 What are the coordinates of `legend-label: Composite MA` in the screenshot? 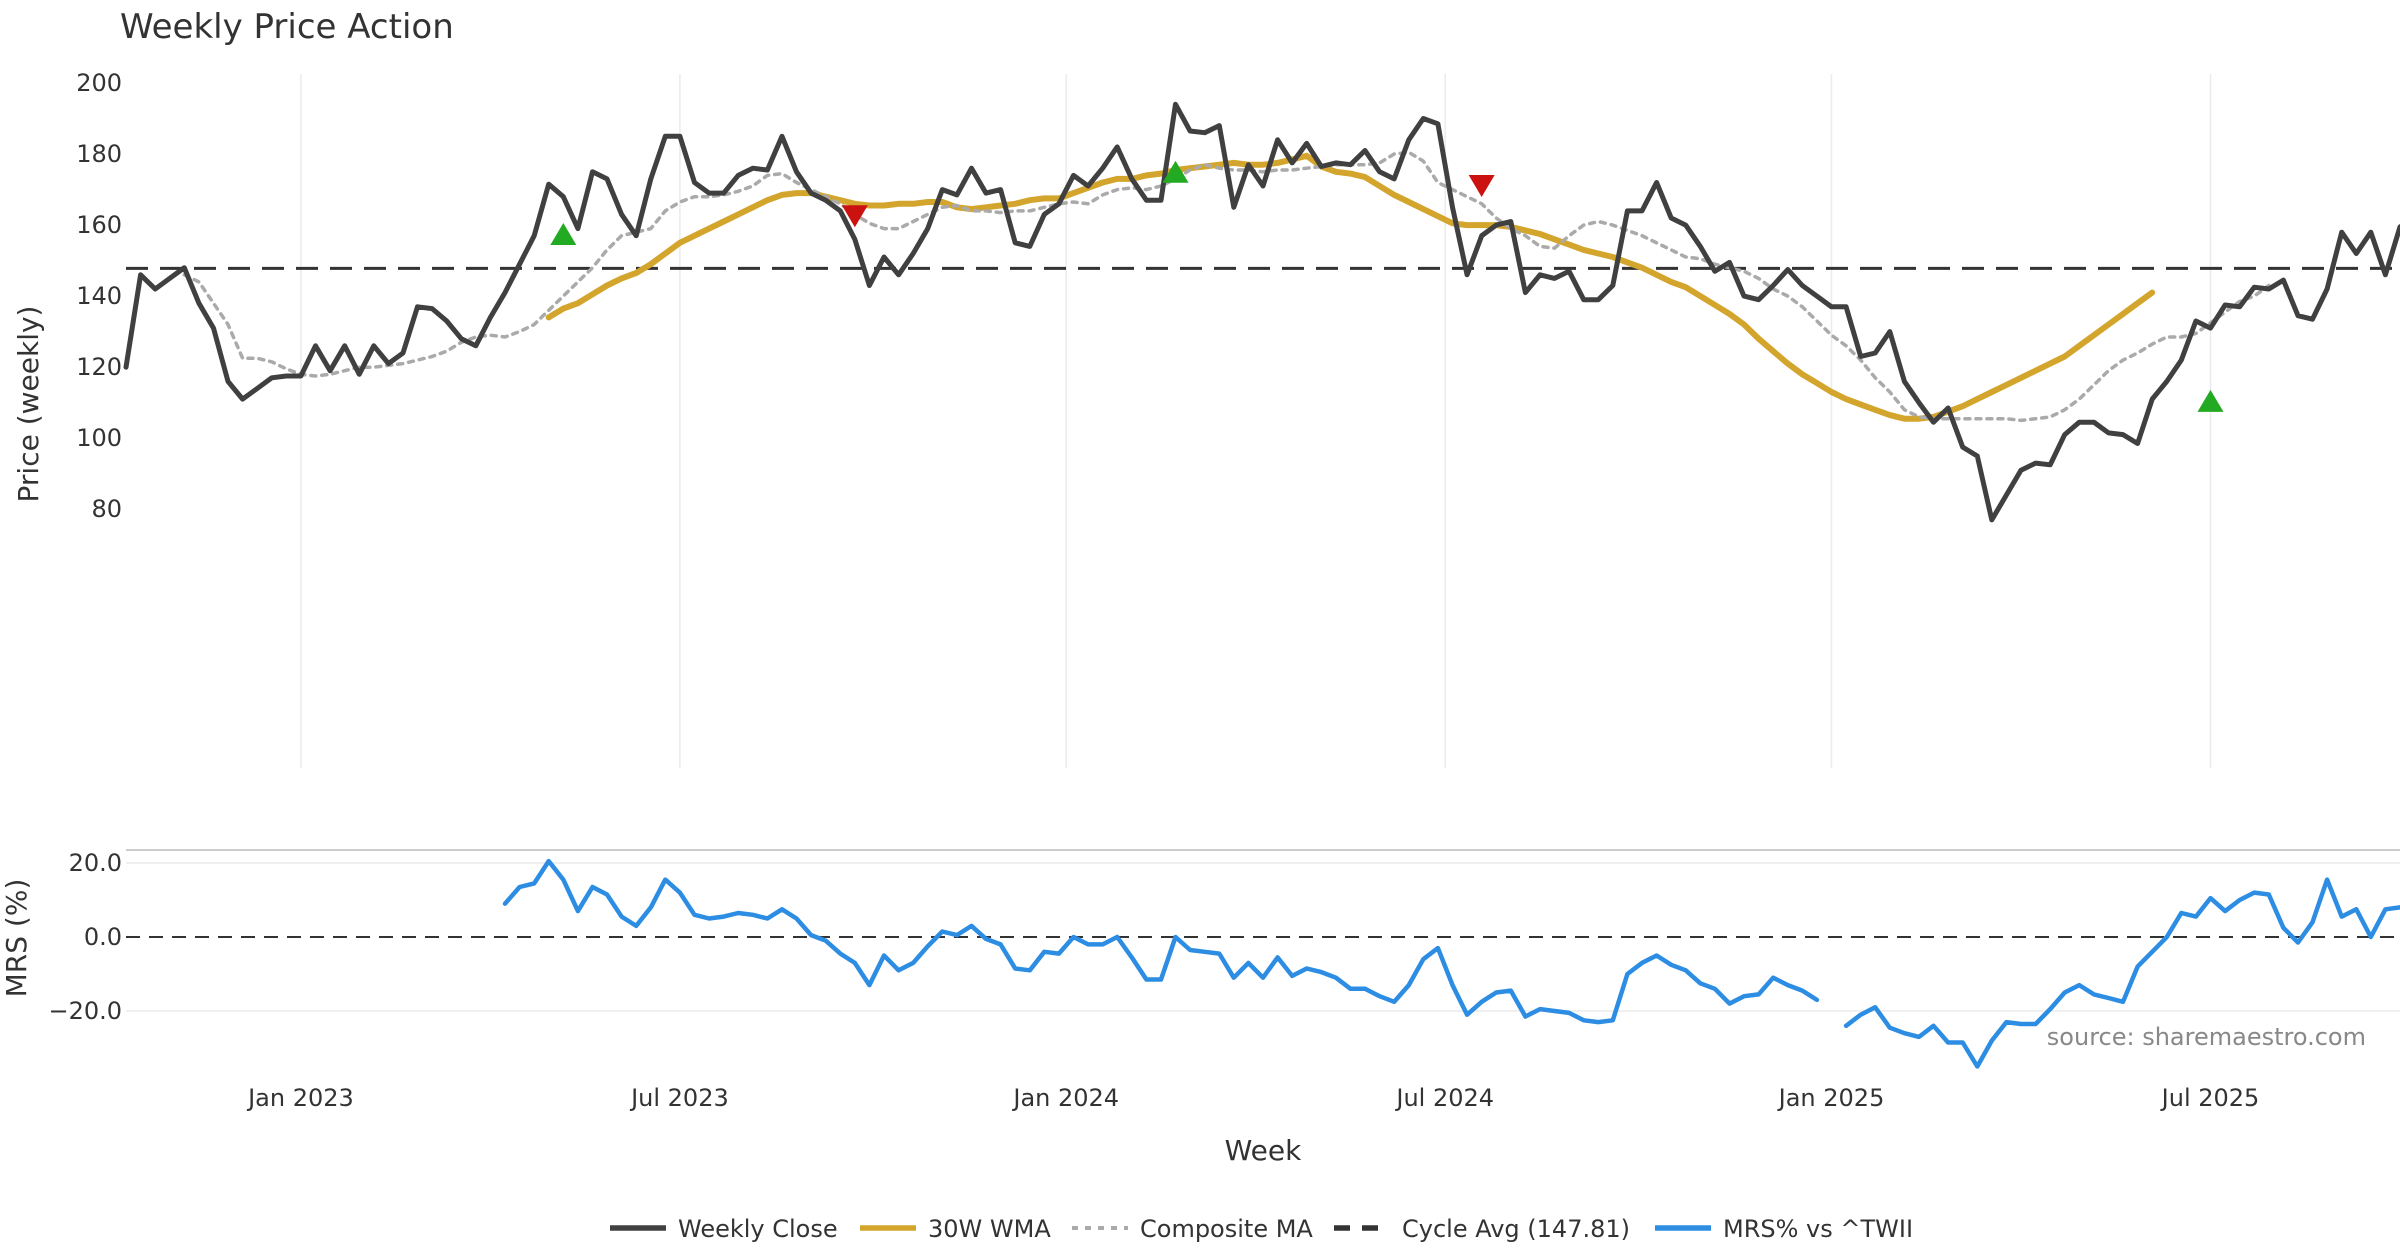 It's located at (1226, 1229).